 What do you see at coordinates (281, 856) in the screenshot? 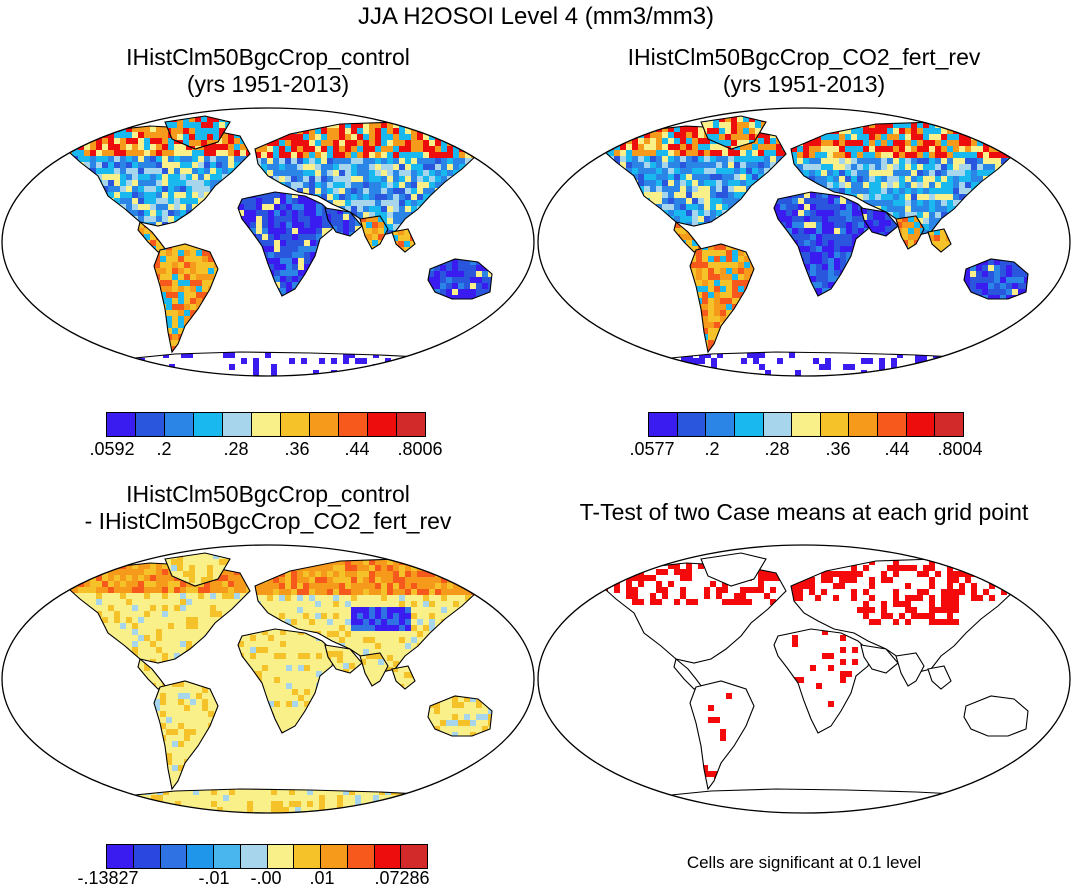
I see `colorbar-swatch` at bounding box center [281, 856].